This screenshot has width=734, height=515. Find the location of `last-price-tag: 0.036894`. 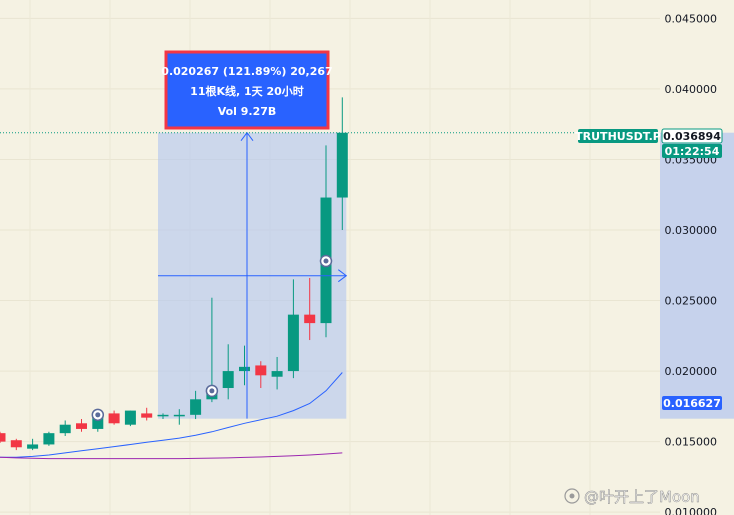

last-price-tag: 0.036894 is located at coordinates (692, 136).